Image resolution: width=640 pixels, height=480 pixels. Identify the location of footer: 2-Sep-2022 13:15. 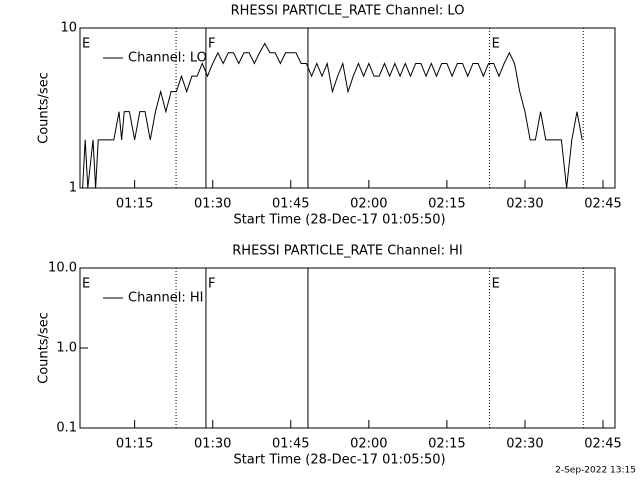
(595, 471).